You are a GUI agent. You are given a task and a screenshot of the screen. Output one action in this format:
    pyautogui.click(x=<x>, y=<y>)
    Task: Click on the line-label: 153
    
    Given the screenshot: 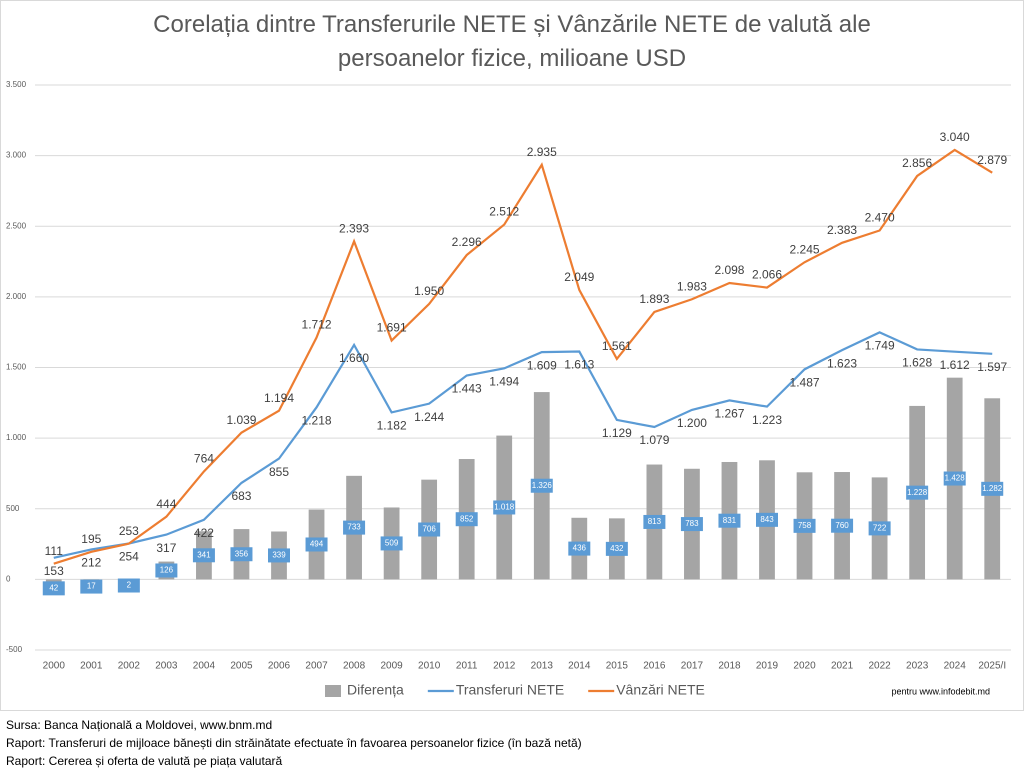 What is the action you would take?
    pyautogui.click(x=54, y=571)
    